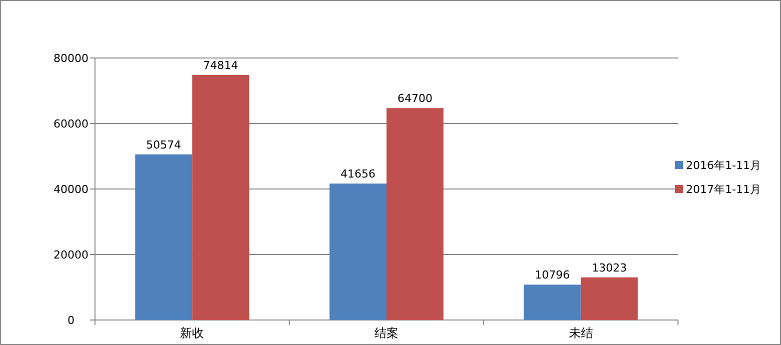  What do you see at coordinates (386, 333) in the screenshot?
I see `x-tick-label: 结案` at bounding box center [386, 333].